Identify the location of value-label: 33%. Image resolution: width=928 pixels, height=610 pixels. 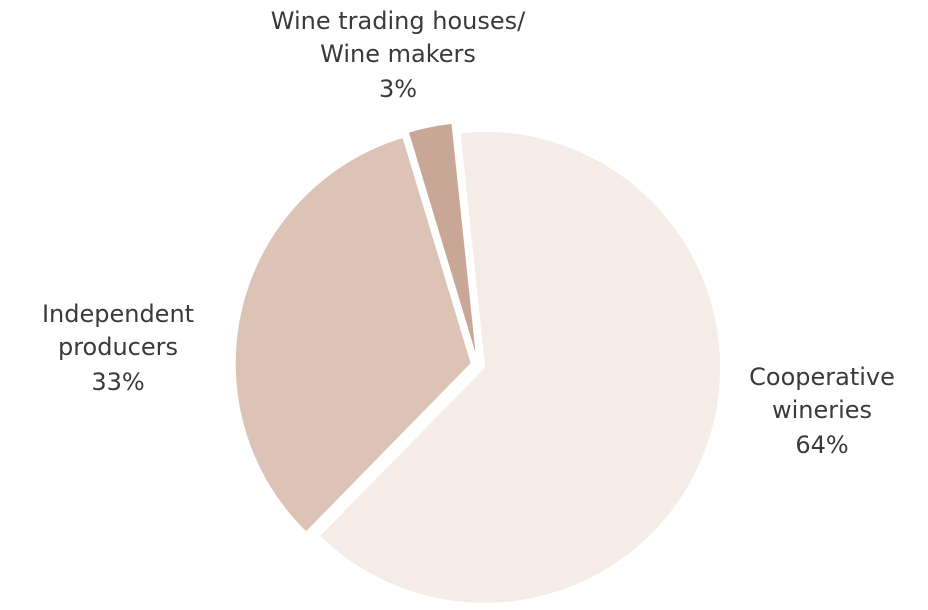
(117, 382).